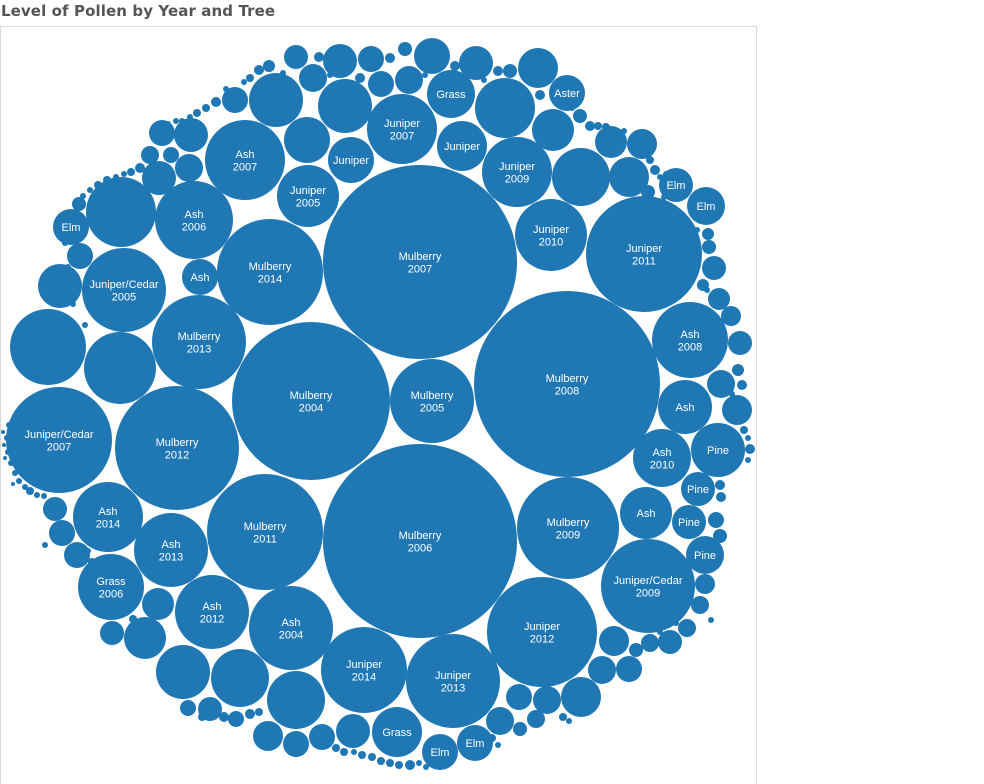  I want to click on bubble: Ash, so click(200, 277).